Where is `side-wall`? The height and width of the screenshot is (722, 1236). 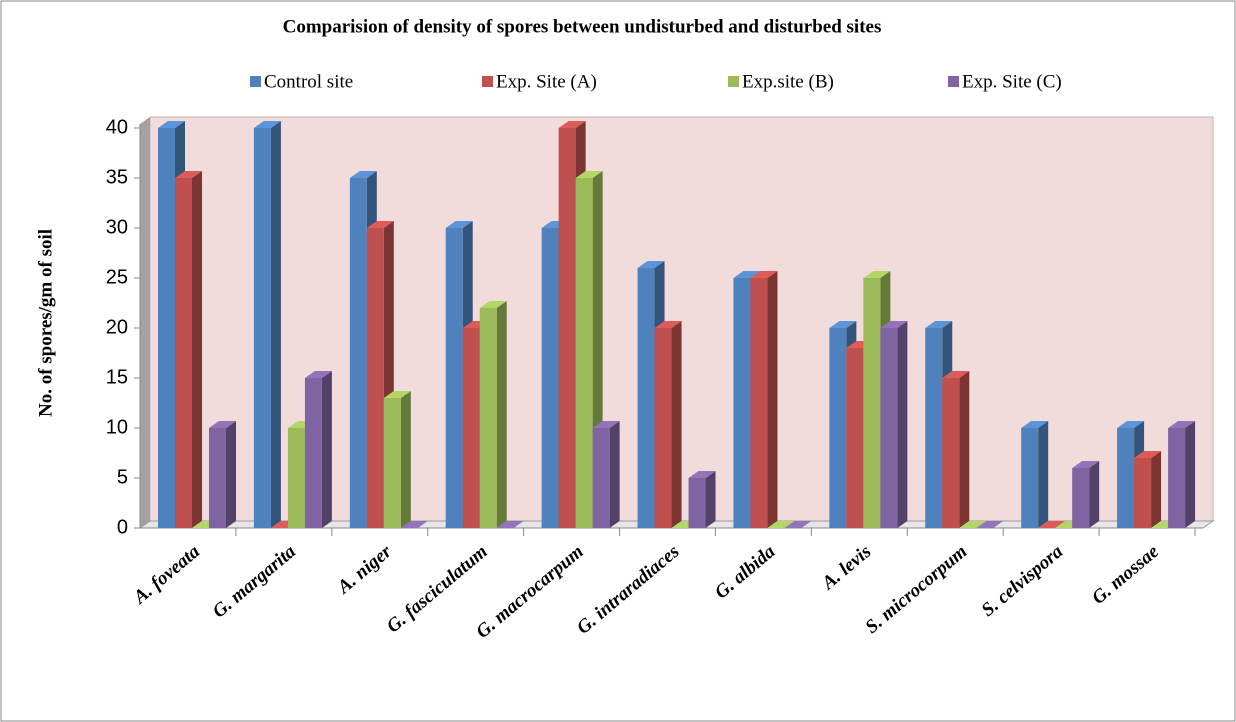 side-wall is located at coordinates (145, 322).